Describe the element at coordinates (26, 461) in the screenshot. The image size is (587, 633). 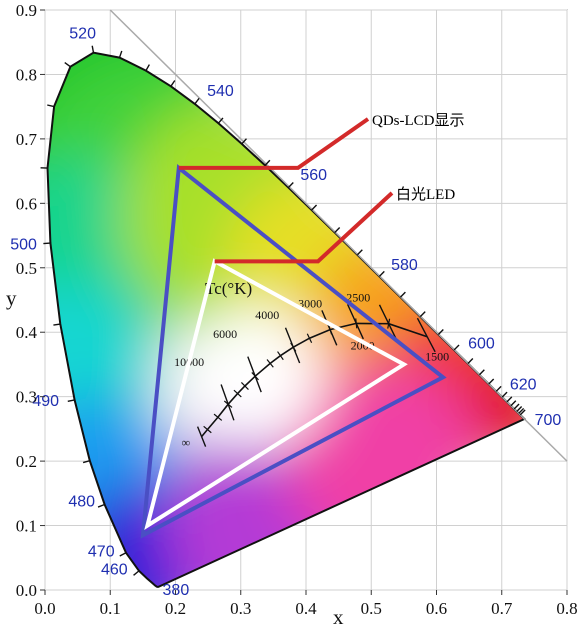
I see `y-tick-label: 0.2` at that location.